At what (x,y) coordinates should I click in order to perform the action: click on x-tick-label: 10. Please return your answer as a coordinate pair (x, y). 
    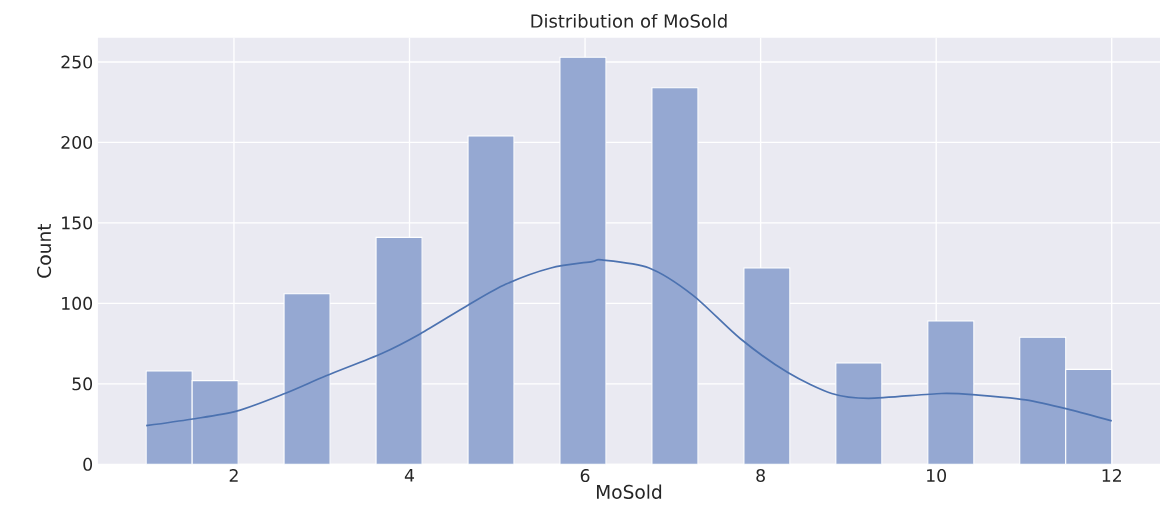
    Looking at the image, I should click on (937, 475).